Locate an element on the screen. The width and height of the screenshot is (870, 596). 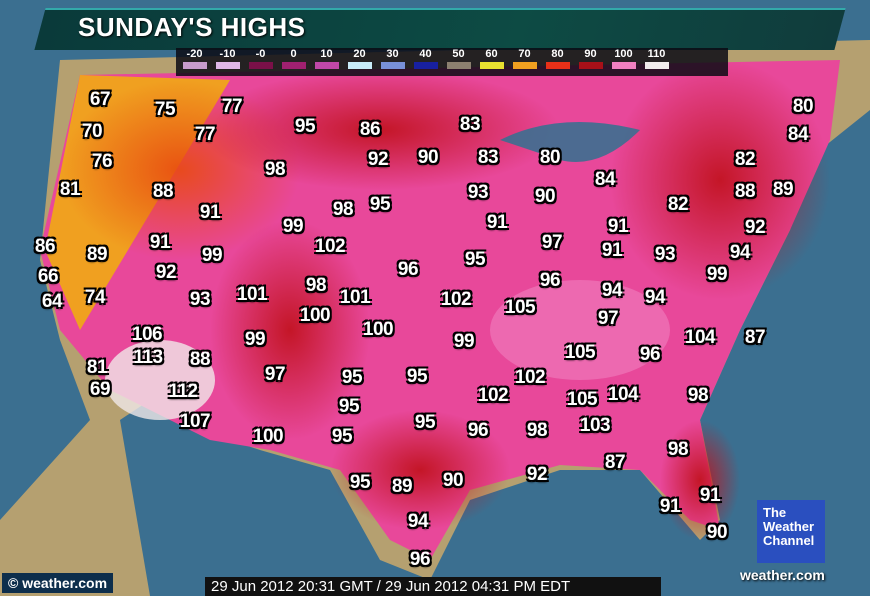
temperature-label: 93 is located at coordinates (200, 299).